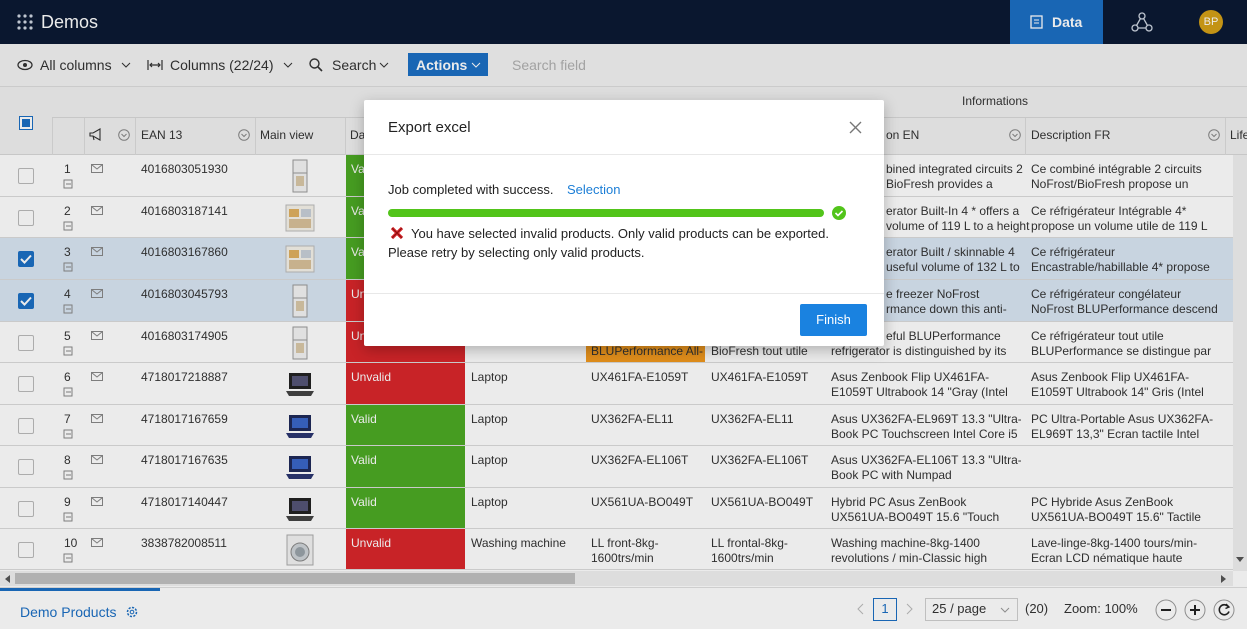  I want to click on data-tab, so click(1056, 22).